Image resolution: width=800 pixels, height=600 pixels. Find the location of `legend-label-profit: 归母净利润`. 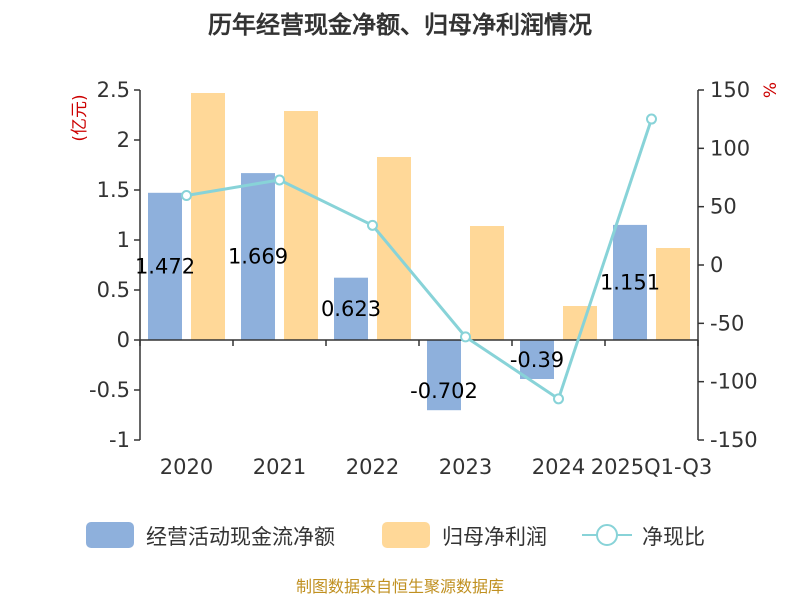

legend-label-profit: 归母净利润 is located at coordinates (494, 537).